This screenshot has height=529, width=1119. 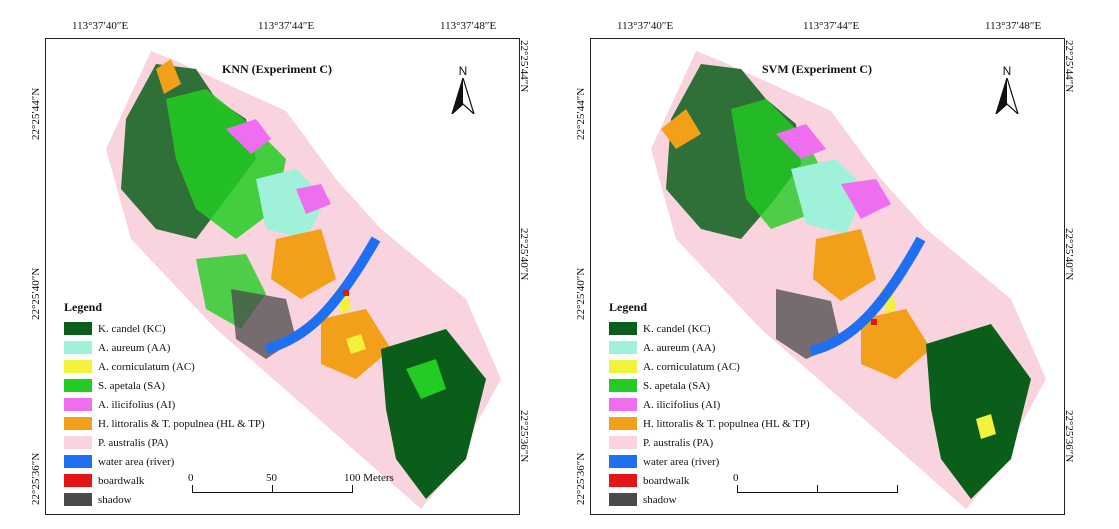 I want to click on scale-label: 100 Meters, so click(x=369, y=478).